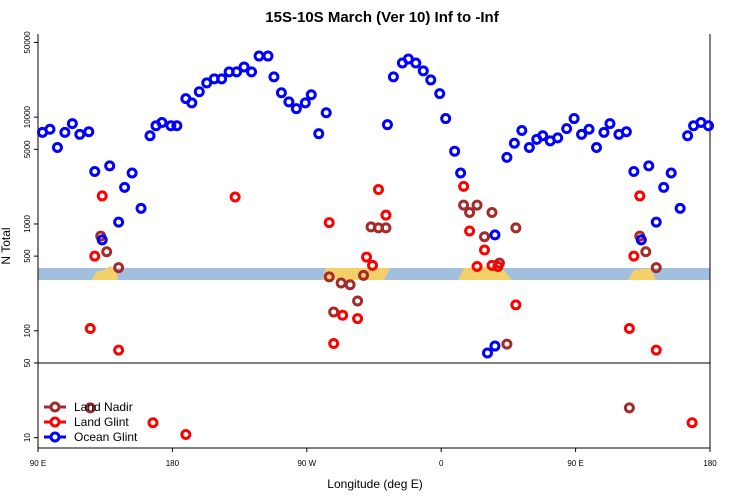 The width and height of the screenshot is (750, 500). What do you see at coordinates (27, 256) in the screenshot?
I see `y-tick-label: 500` at bounding box center [27, 256].